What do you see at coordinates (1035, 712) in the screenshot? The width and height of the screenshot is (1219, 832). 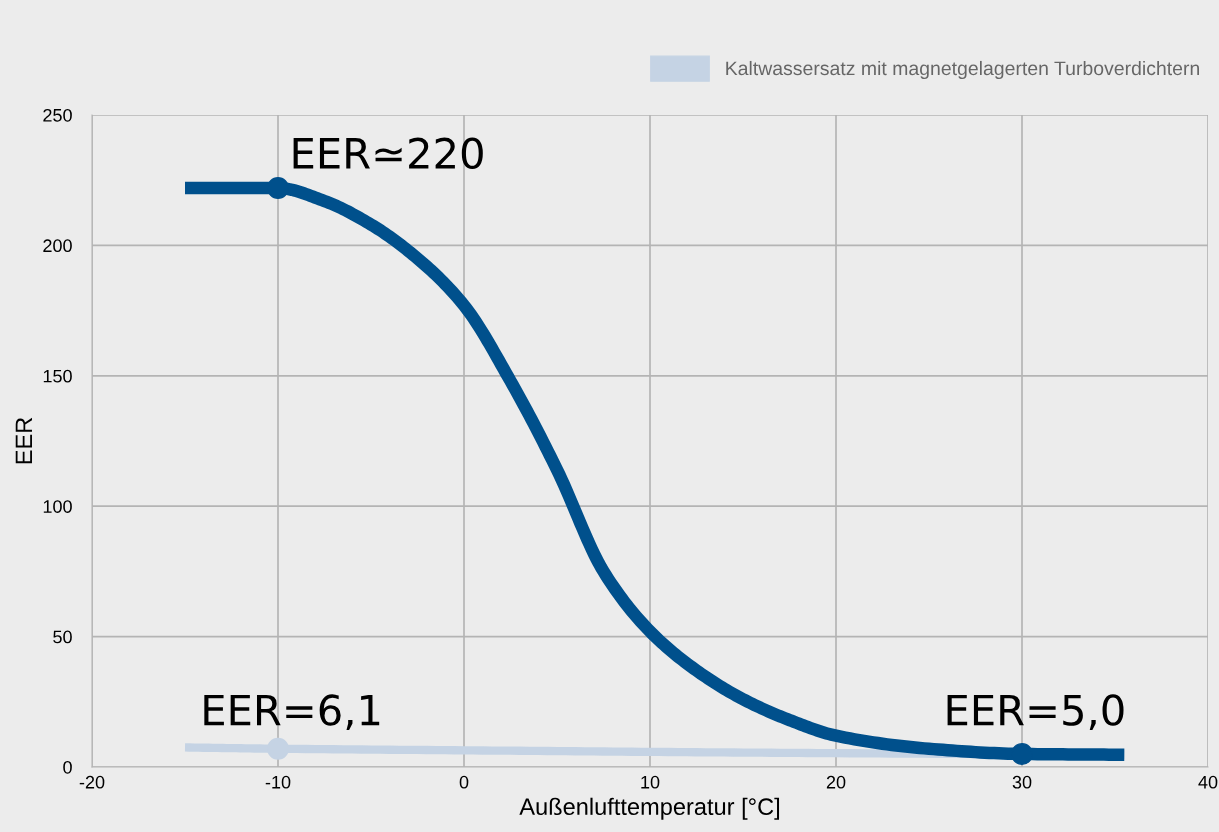 I see `annotation: EER=5,0` at bounding box center [1035, 712].